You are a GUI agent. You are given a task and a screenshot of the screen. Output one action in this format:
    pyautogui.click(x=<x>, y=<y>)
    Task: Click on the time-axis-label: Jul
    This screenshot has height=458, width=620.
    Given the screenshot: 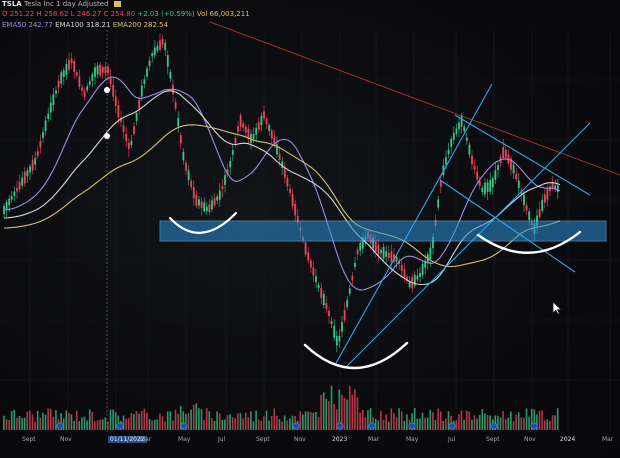 What is the action you would take?
    pyautogui.click(x=452, y=439)
    